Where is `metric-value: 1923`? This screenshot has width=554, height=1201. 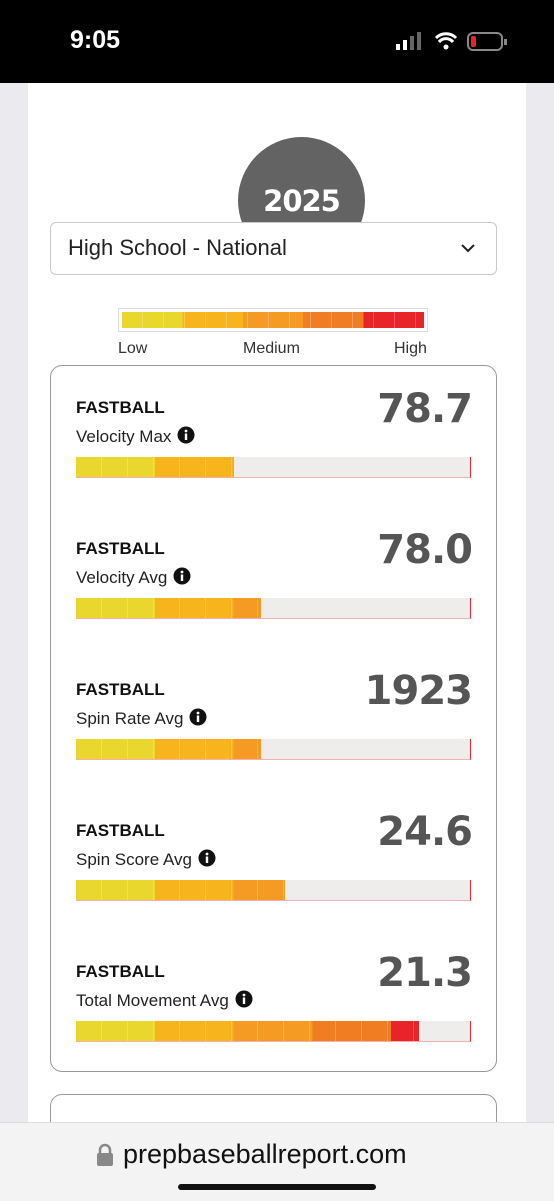
metric-value: 1923 is located at coordinates (418, 691).